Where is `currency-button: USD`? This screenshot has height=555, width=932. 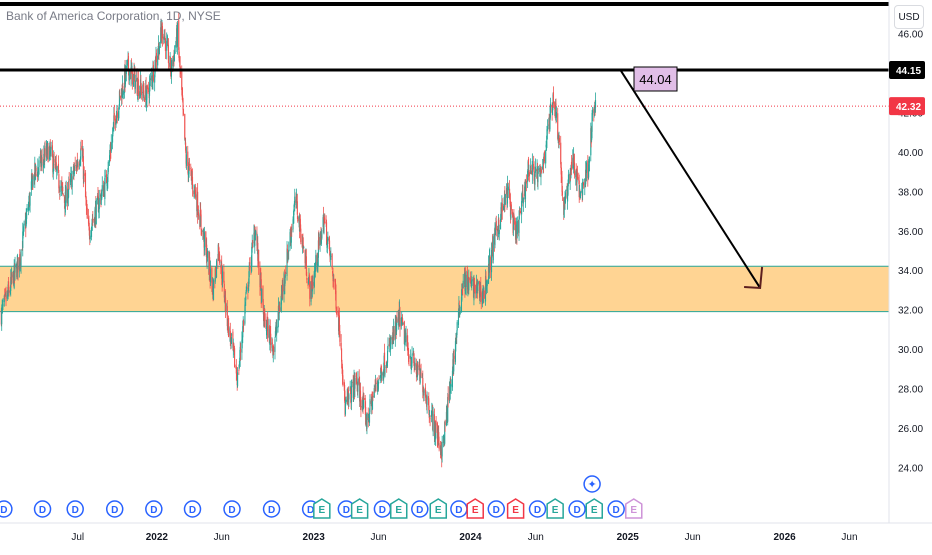
currency-button: USD is located at coordinates (909, 17).